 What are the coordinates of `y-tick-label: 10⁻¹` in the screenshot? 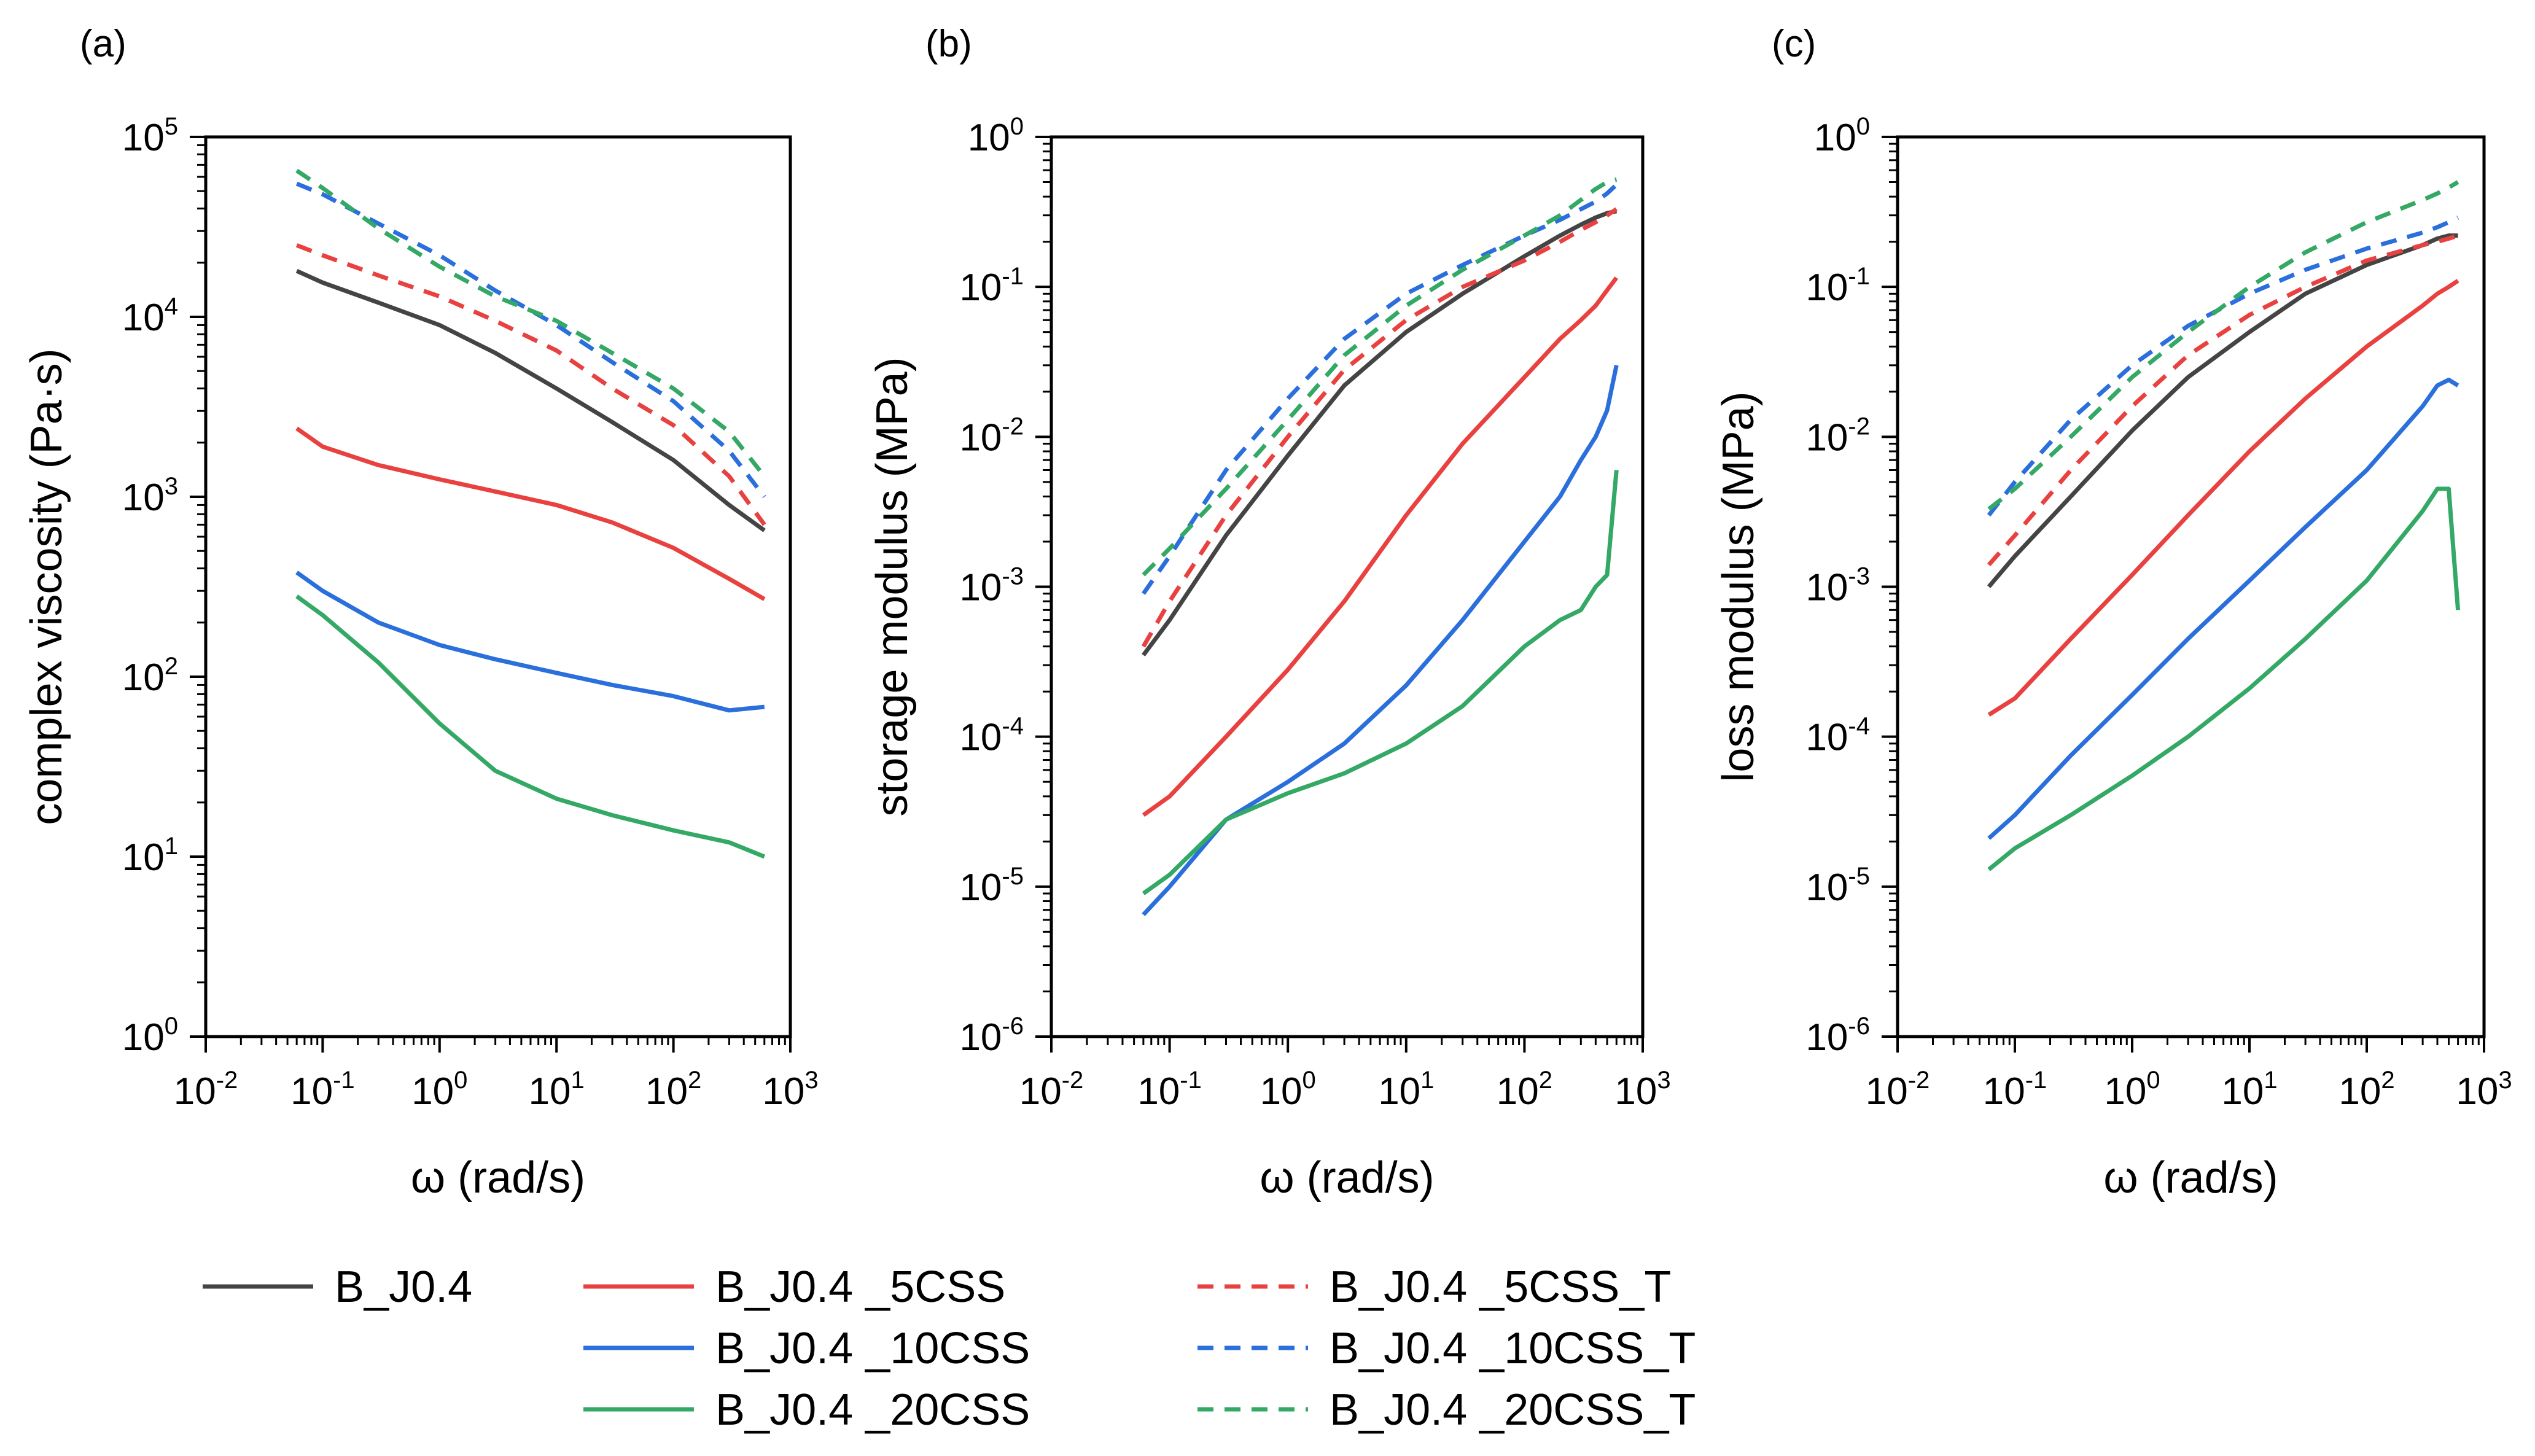 It's located at (1837, 286).